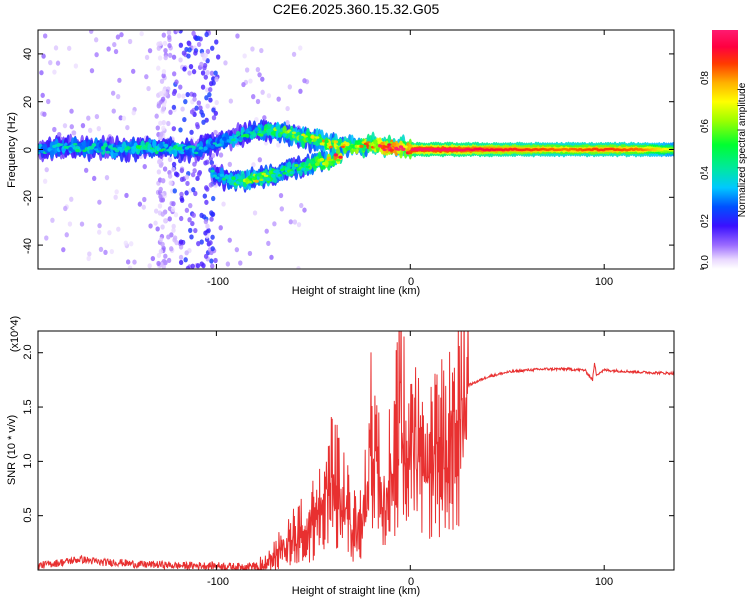 This screenshot has width=750, height=600. Describe the element at coordinates (705, 126) in the screenshot. I see `colorbar-tick-label: 0.6` at that location.